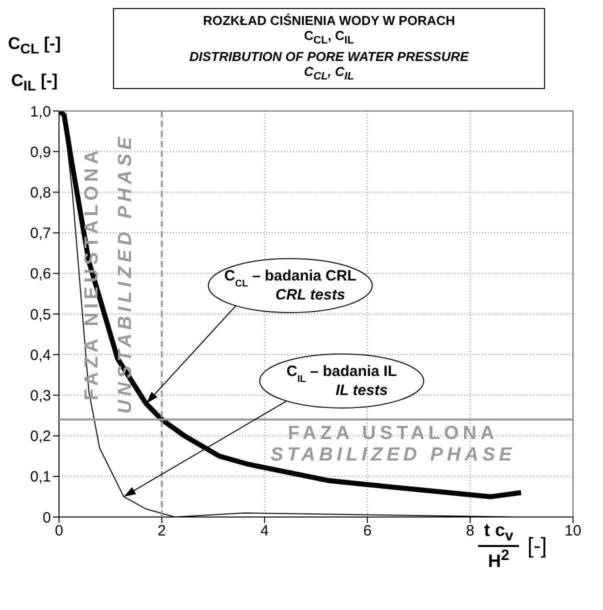  I want to click on chart-subtitle: DISTRIBUTION OF PORE WATER PRESSURE C$_{CL}$, C$_{IL}$, so click(329, 66).